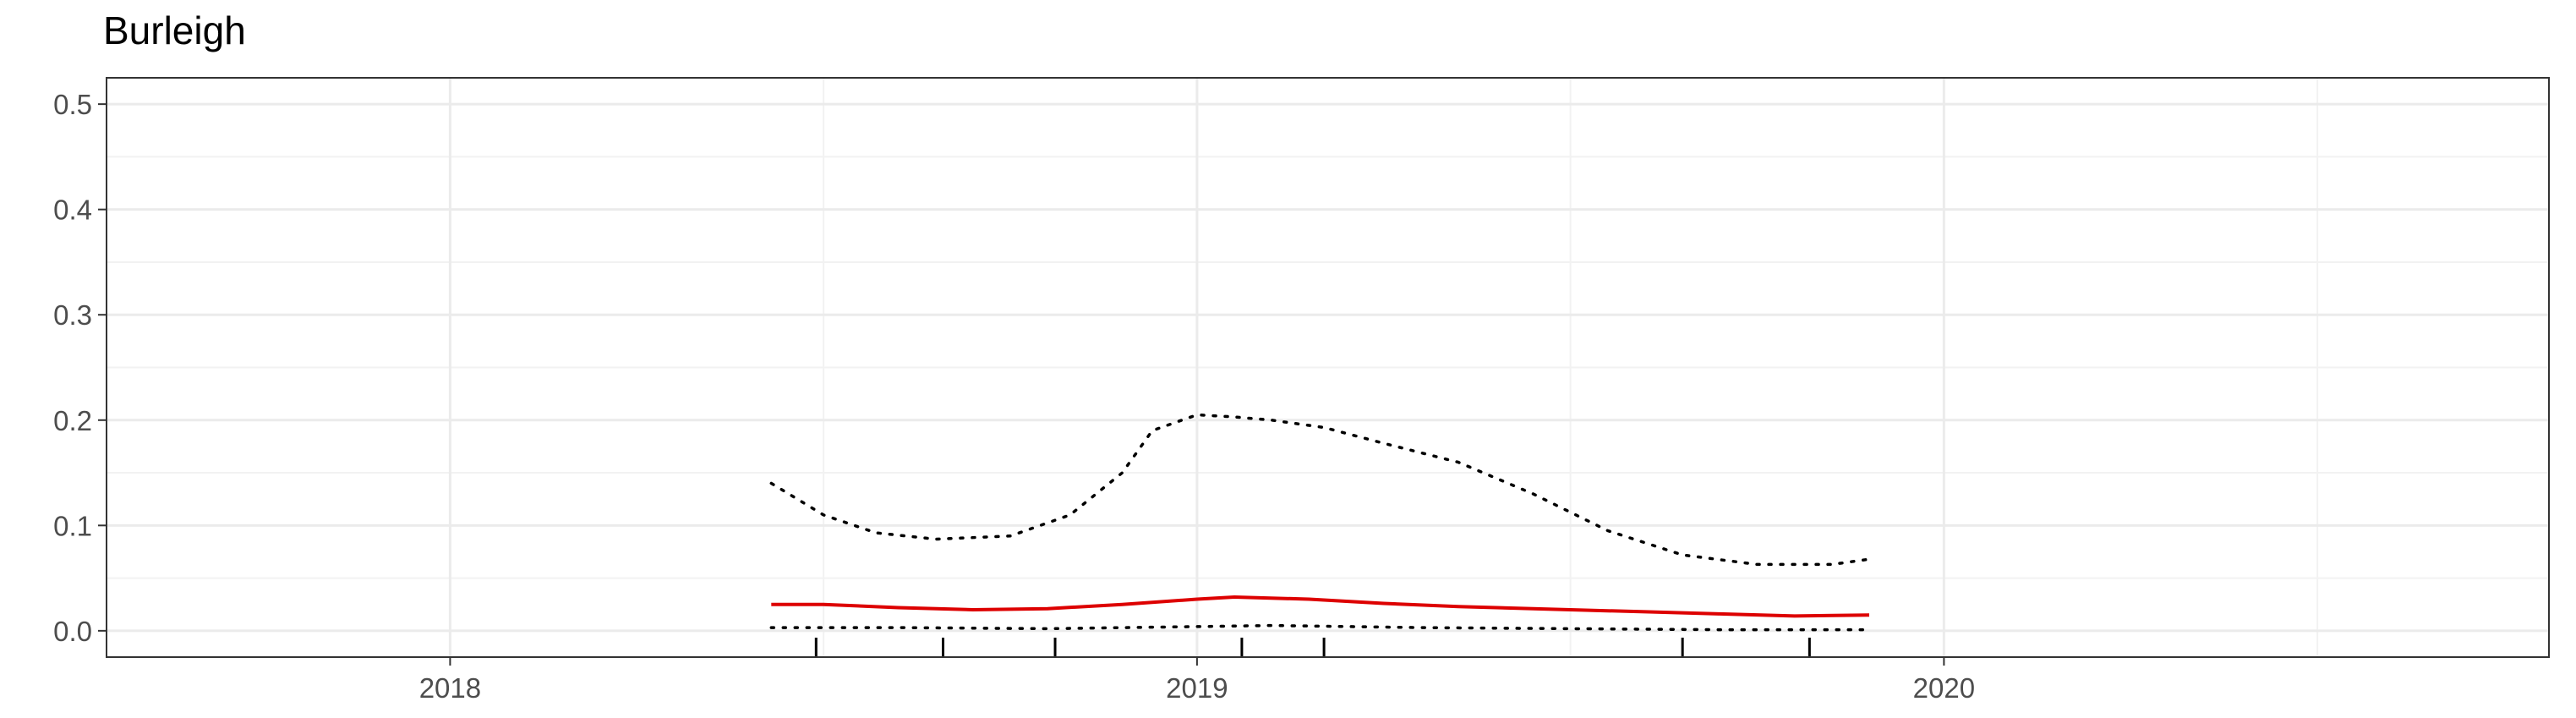 The width and height of the screenshot is (2576, 718). What do you see at coordinates (174, 30) in the screenshot?
I see `chart-title: Burleigh` at bounding box center [174, 30].